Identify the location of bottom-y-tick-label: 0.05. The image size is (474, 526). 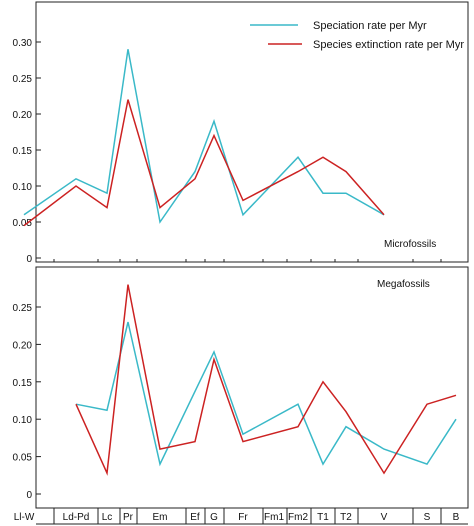
(23, 458).